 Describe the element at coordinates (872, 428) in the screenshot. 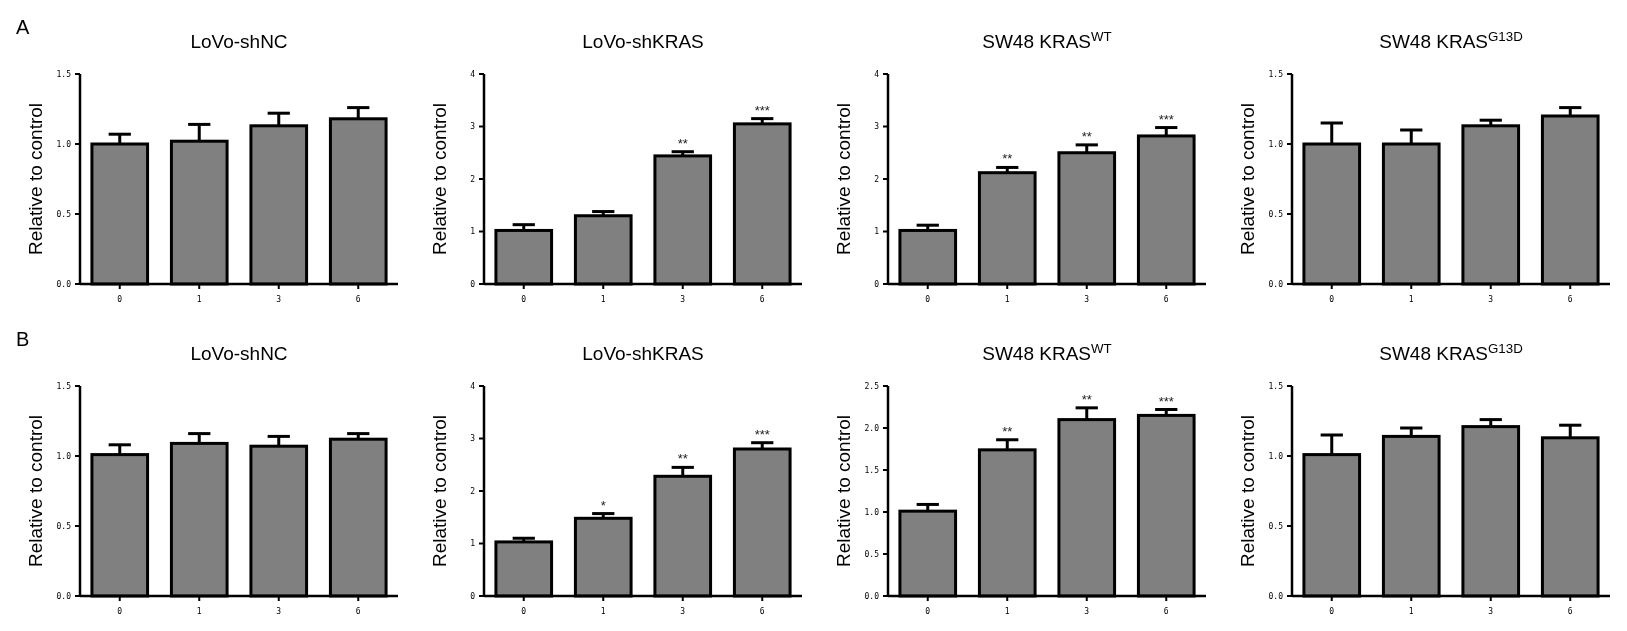

I see `y-tick-label: 2.0` at that location.